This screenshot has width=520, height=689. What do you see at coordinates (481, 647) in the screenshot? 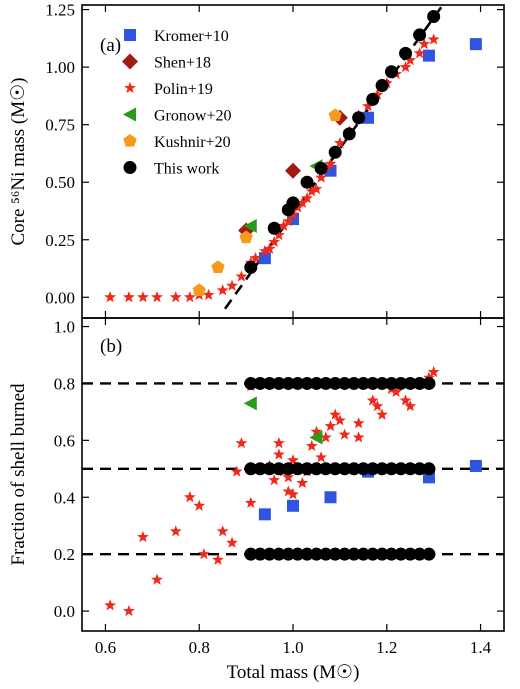
I see `x-tick-label: 1.4` at bounding box center [481, 647].